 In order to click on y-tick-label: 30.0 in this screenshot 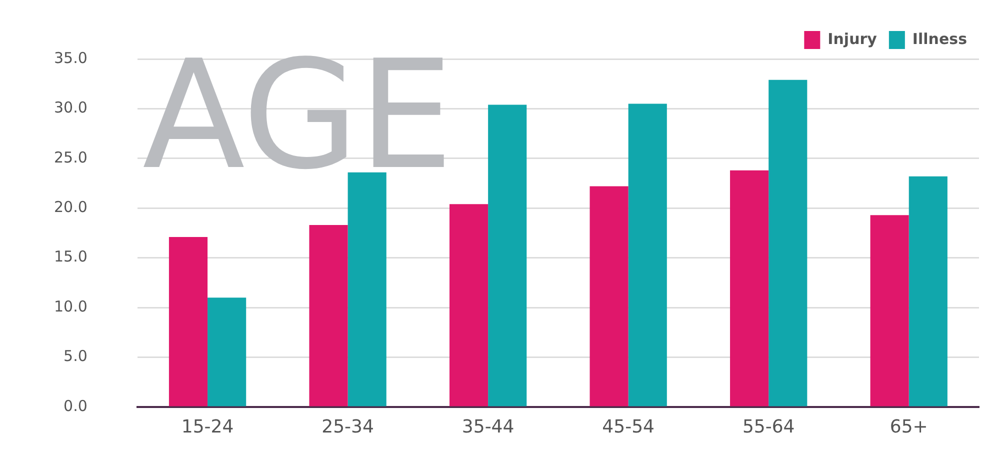, I will do `click(71, 107)`.